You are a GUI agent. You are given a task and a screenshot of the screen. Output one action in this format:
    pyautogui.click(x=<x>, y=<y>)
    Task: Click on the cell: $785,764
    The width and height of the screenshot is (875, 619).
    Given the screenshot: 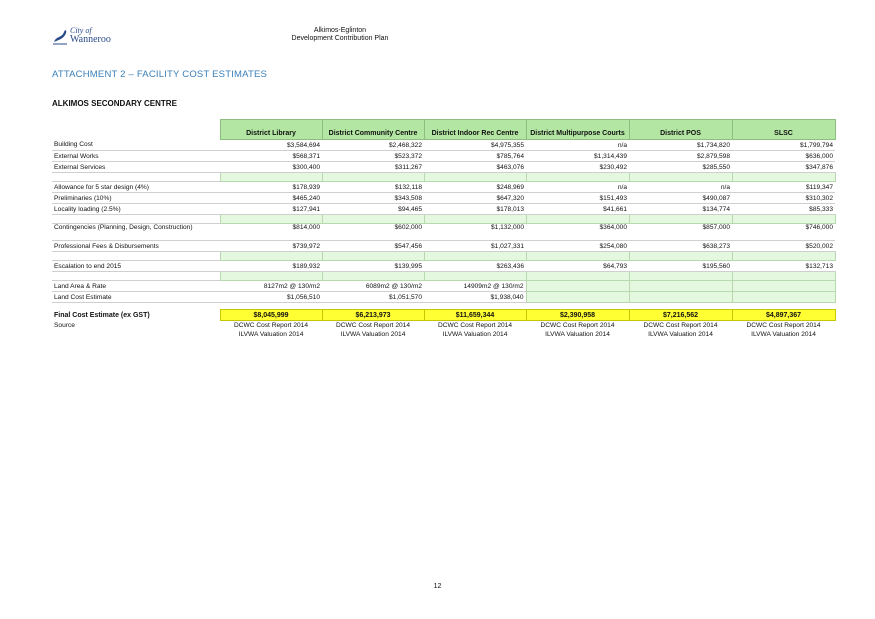 What is the action you would take?
    pyautogui.click(x=475, y=156)
    